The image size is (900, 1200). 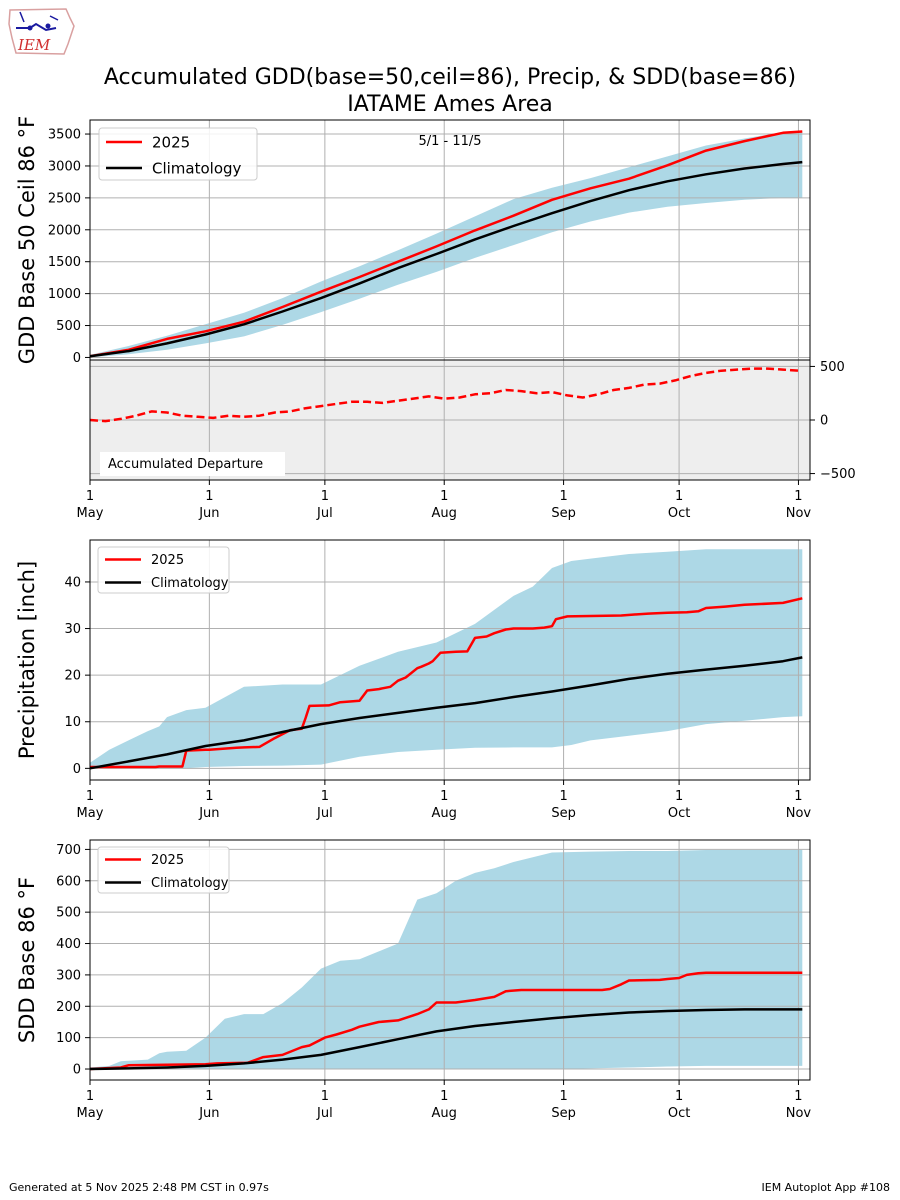 What do you see at coordinates (563, 796) in the screenshot?
I see `precip-xtick-day-4: 1` at bounding box center [563, 796].